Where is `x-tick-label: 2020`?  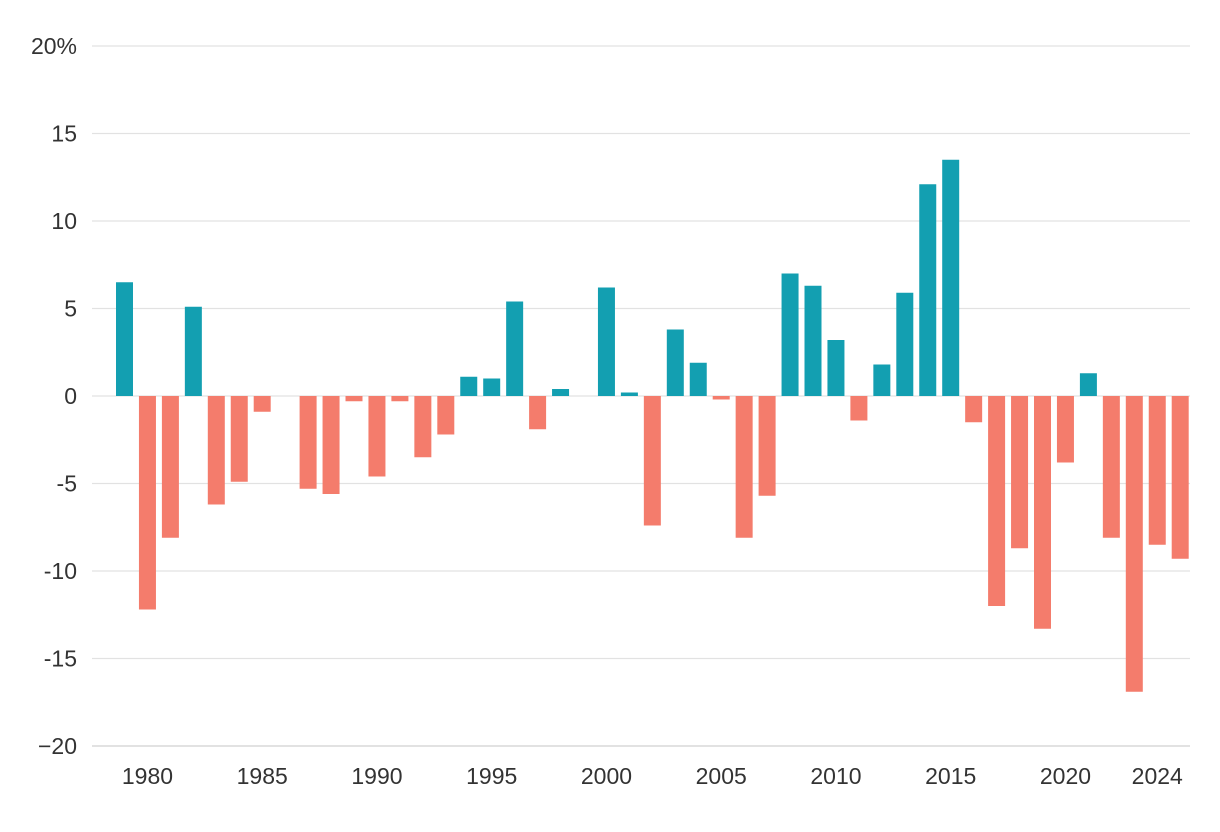 x-tick-label: 2020 is located at coordinates (1065, 776).